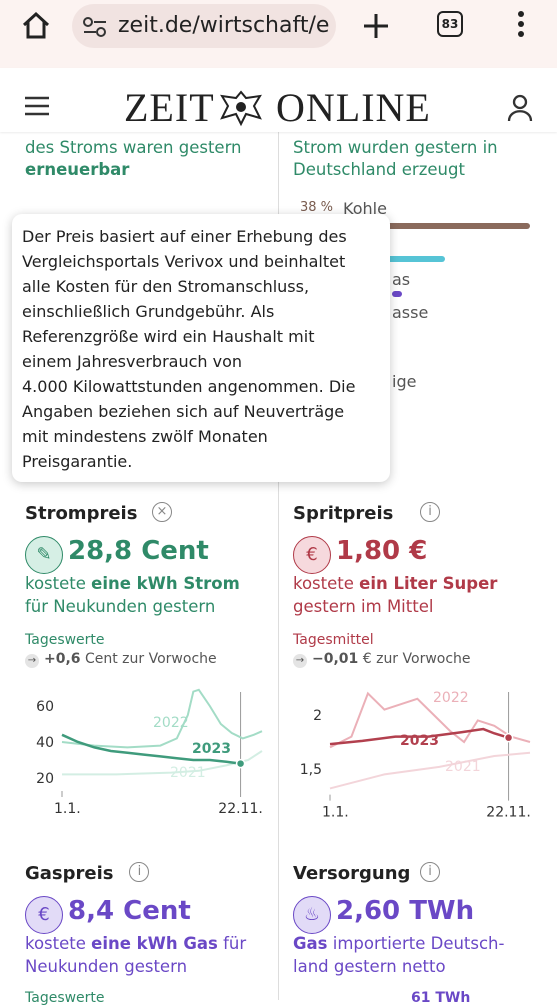  Describe the element at coordinates (376, 26) in the screenshot. I see `new-tab-button` at that location.